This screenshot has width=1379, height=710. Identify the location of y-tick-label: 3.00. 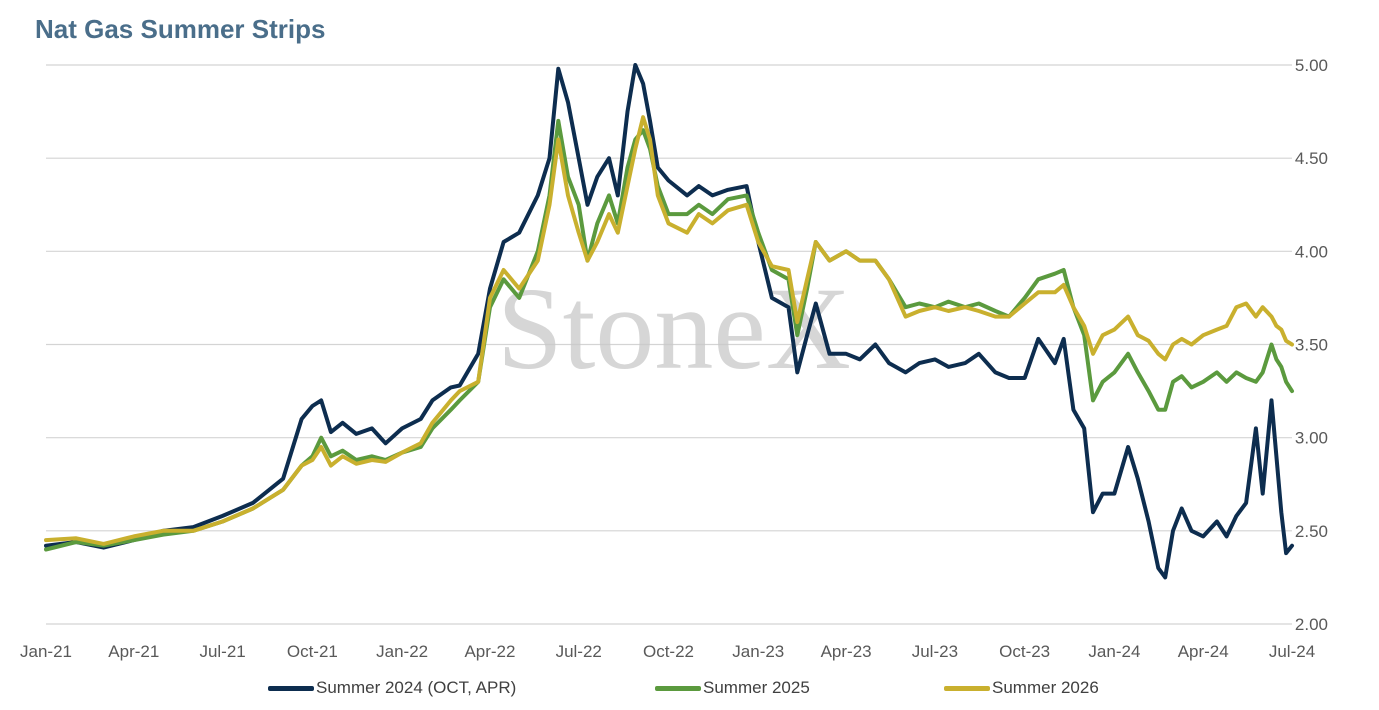
(1311, 438).